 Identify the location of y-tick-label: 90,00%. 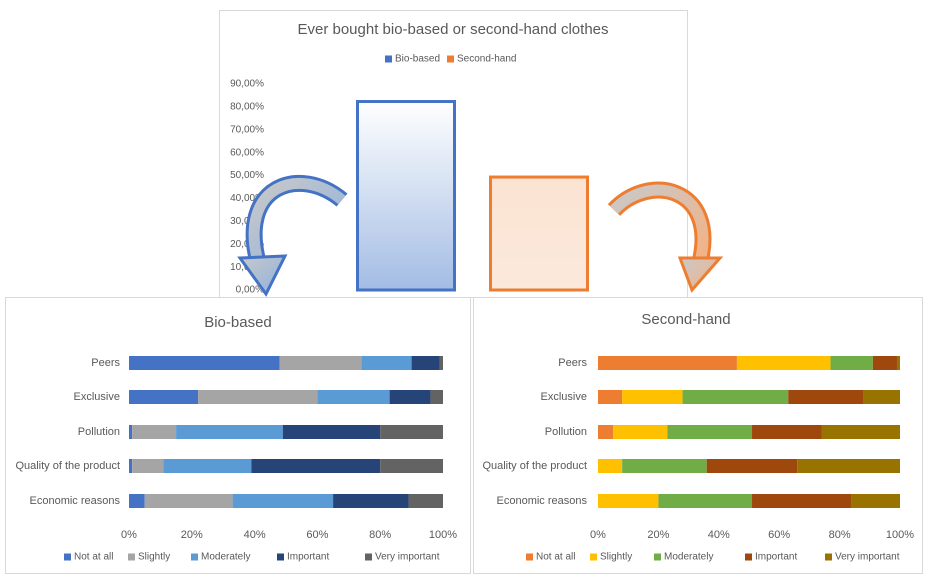
(247, 84).